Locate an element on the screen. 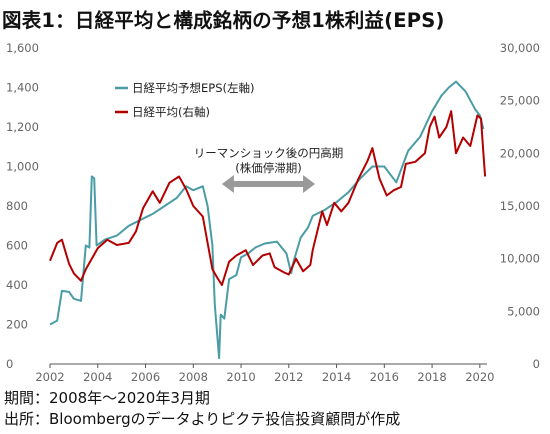 This screenshot has width=550, height=434. source-note: 出所：Bloombergのデータよりピクテ投信投資顧問が作成 is located at coordinates (202, 419).